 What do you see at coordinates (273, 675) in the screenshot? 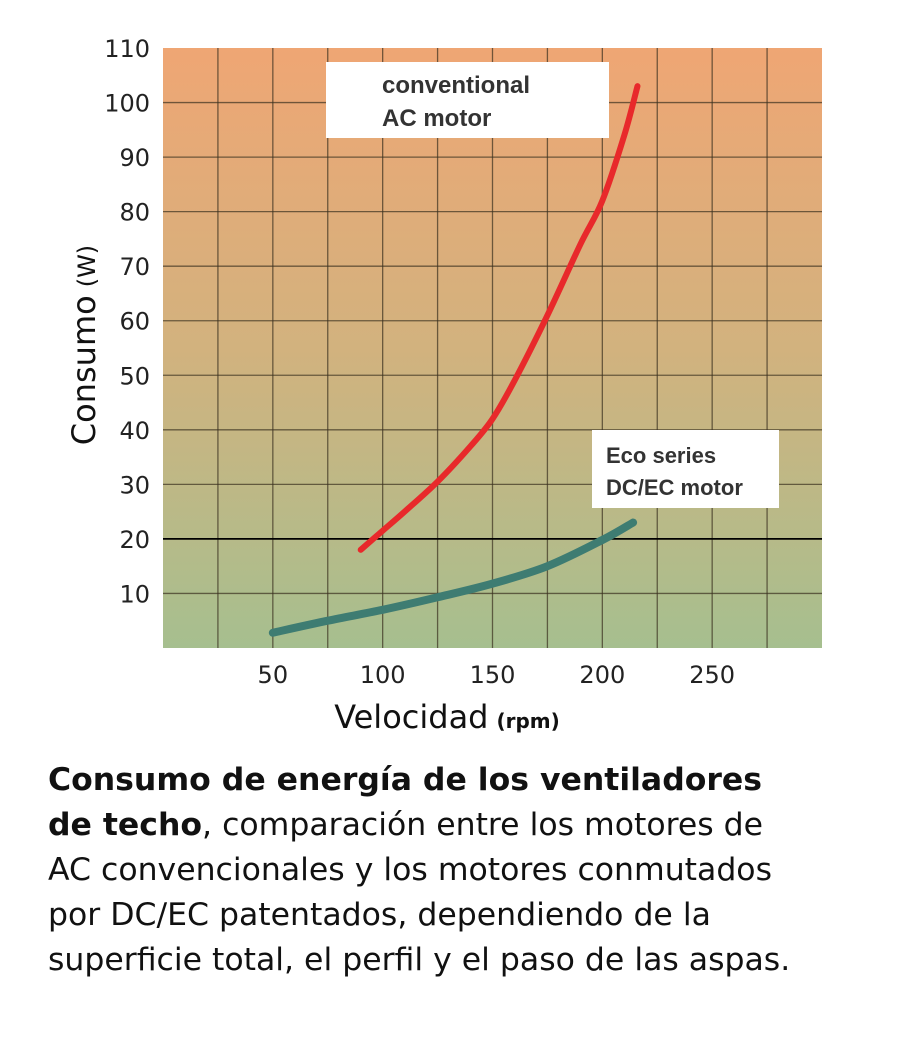
I see `x-tick-label: 50` at bounding box center [273, 675].